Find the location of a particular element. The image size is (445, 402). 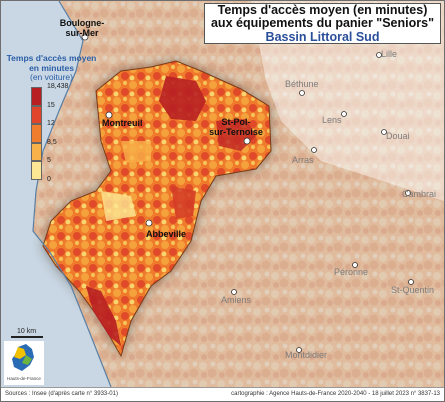

label-stpol: St-Pol- sur-Ternoise is located at coordinates (236, 127).